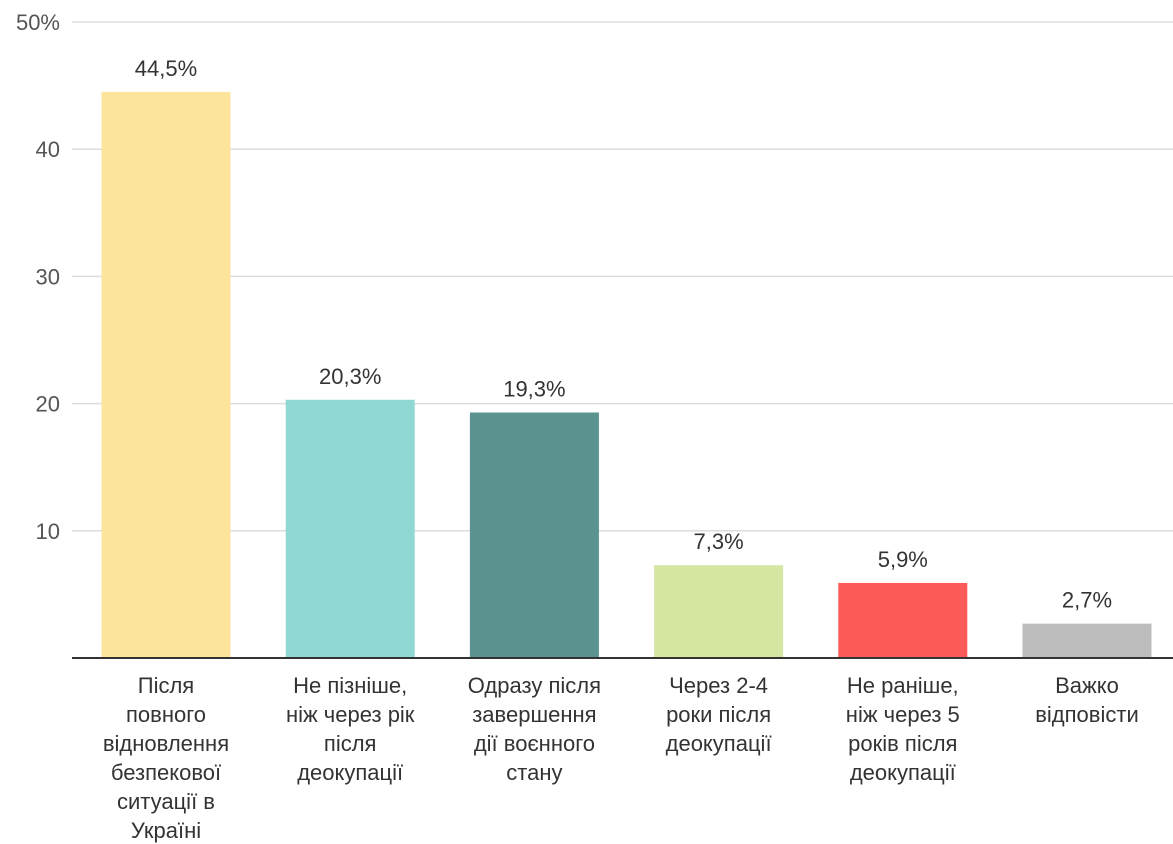  I want to click on data-label-4: 7,3%, so click(719, 541).